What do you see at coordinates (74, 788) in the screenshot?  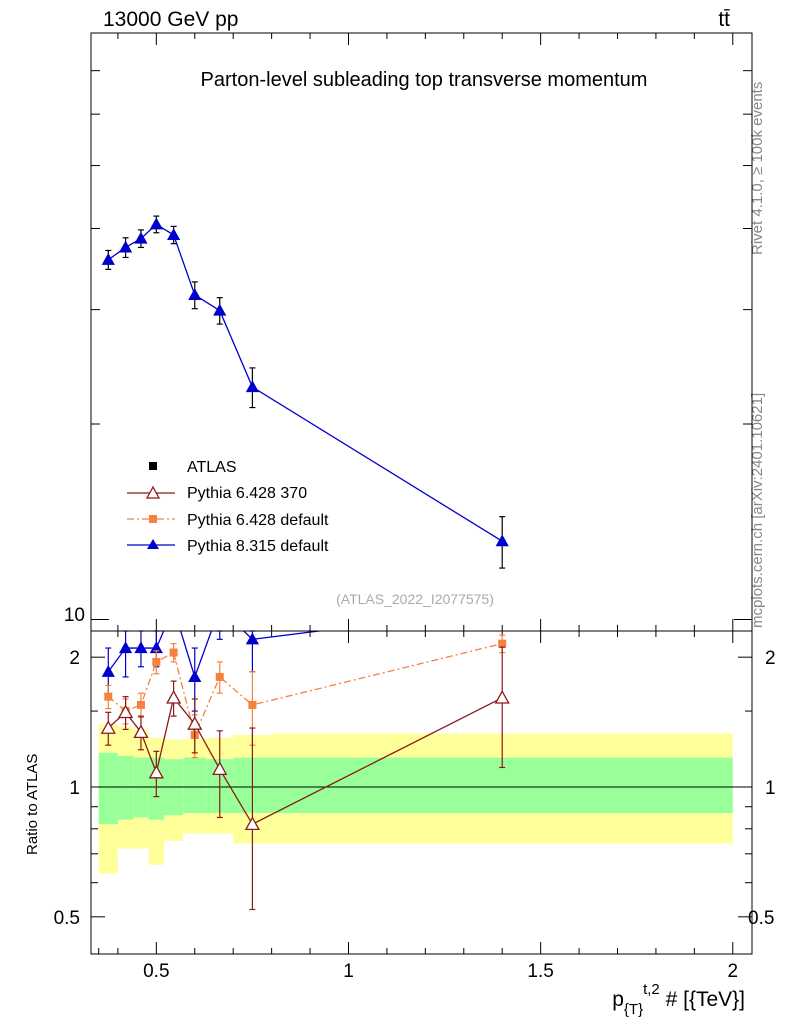 I see `ratio-y-tick-label-left-1: 1` at bounding box center [74, 788].